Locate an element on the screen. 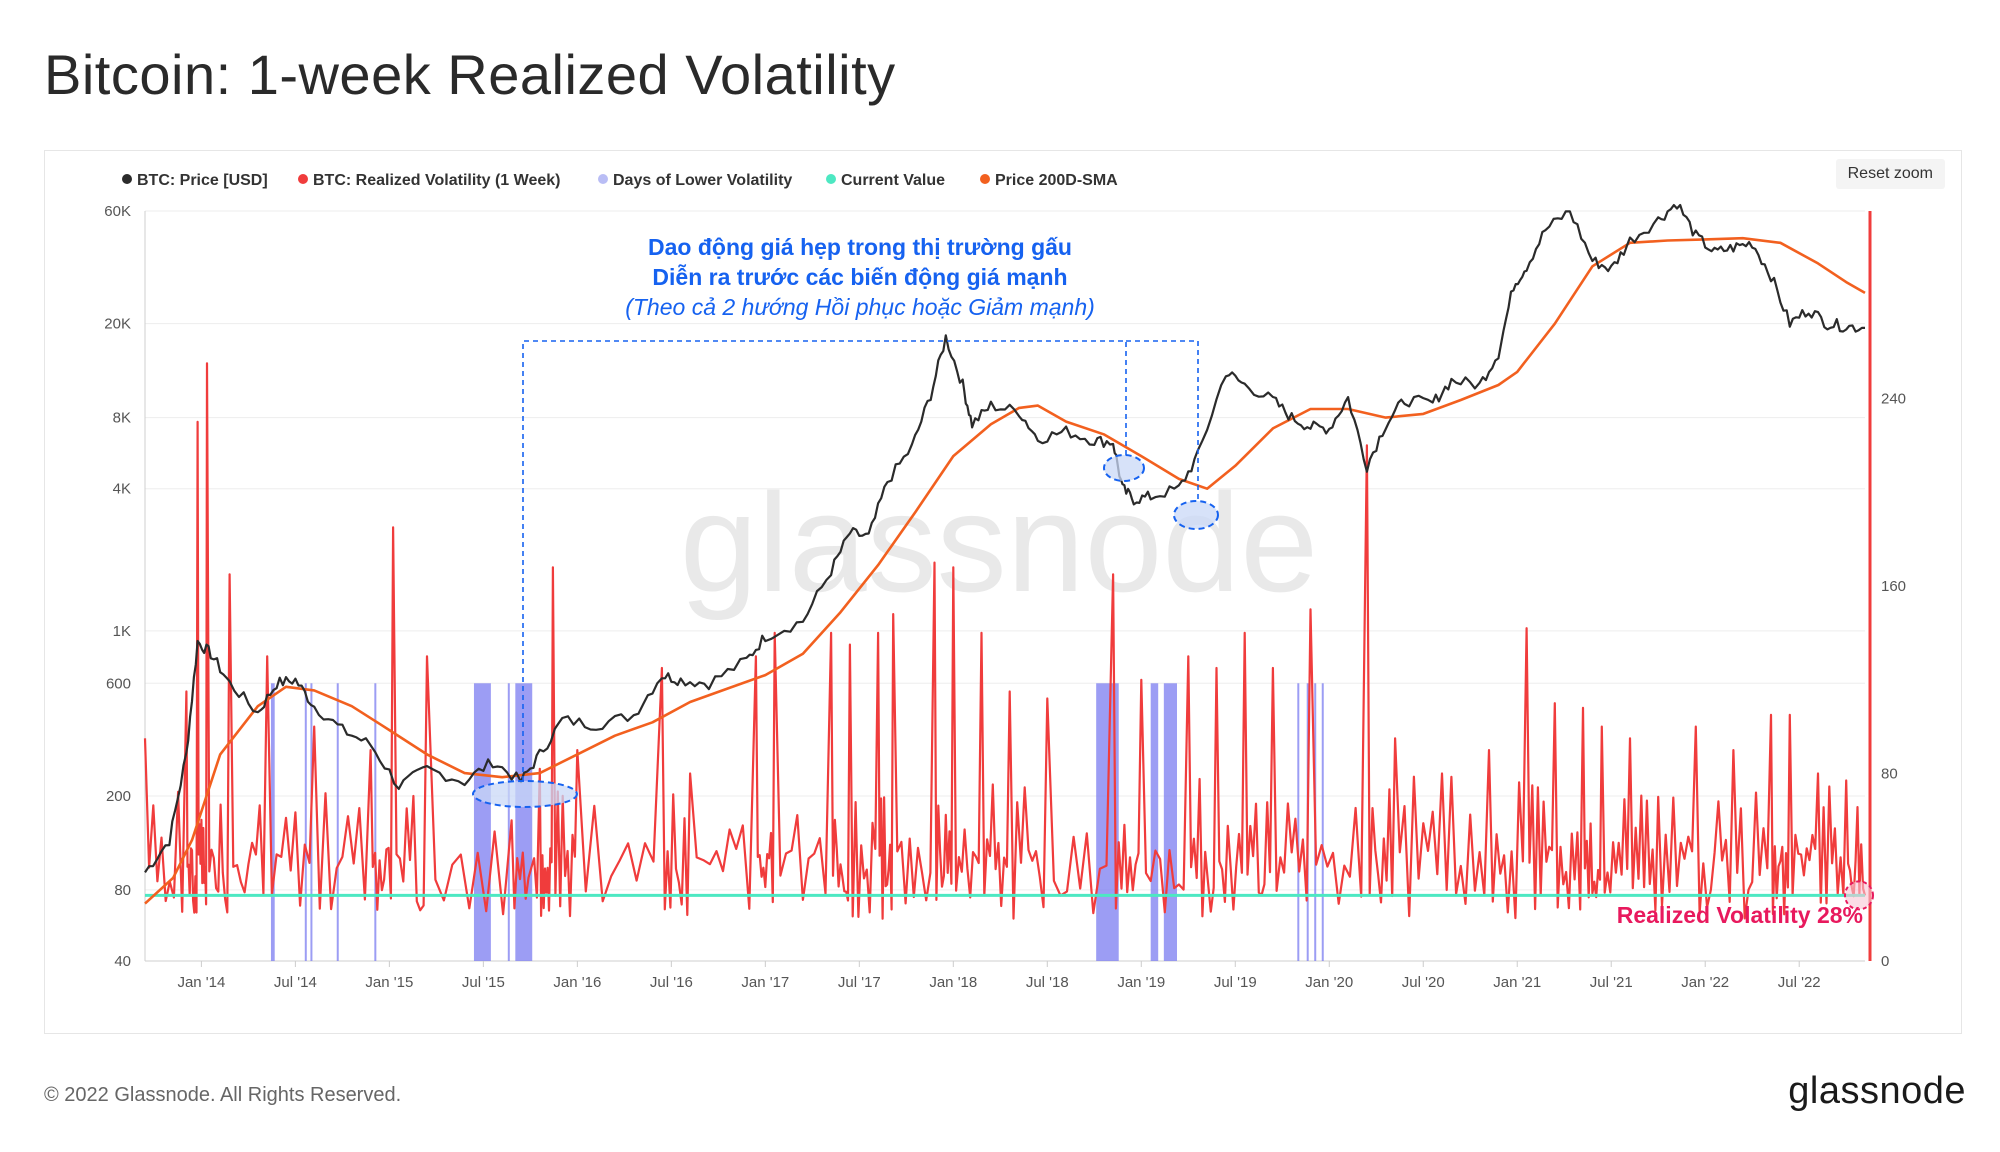  legend-dot-sma is located at coordinates (985, 179).